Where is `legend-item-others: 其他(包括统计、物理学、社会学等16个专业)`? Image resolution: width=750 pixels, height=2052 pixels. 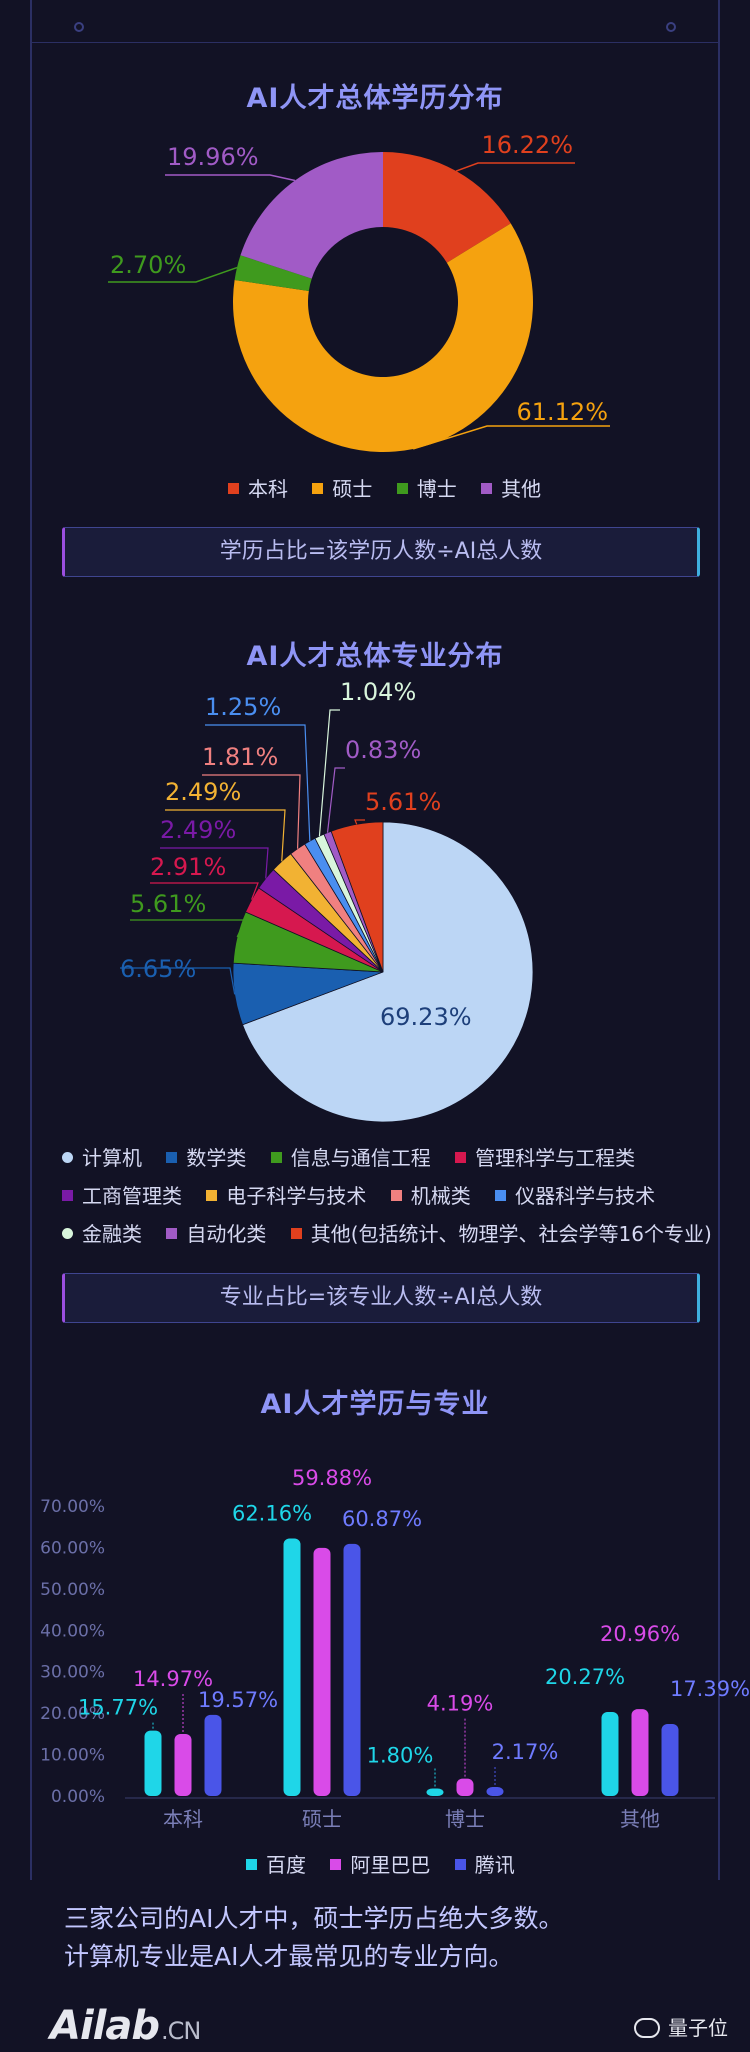
legend-item-others: 其他(包括统计、物理学、社会学等16个专业) is located at coordinates (501, 1232).